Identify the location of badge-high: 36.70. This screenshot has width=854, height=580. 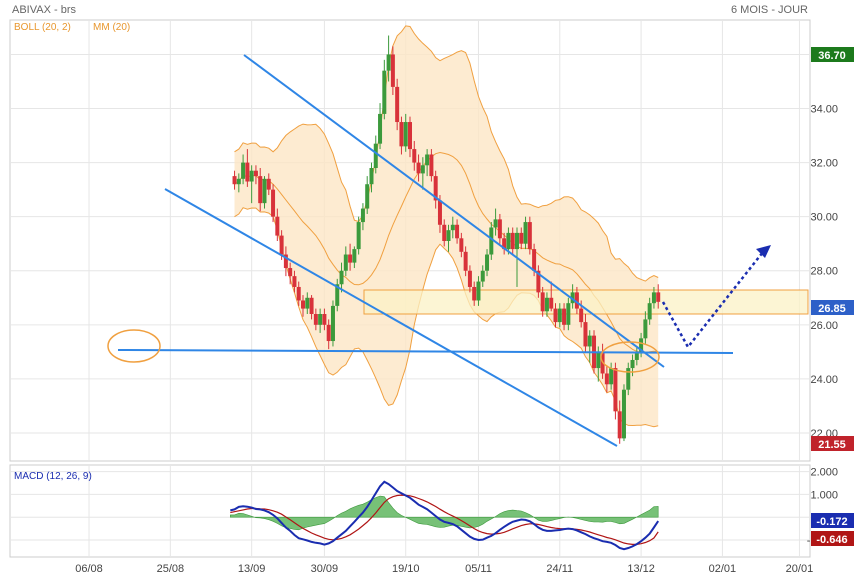
(832, 56).